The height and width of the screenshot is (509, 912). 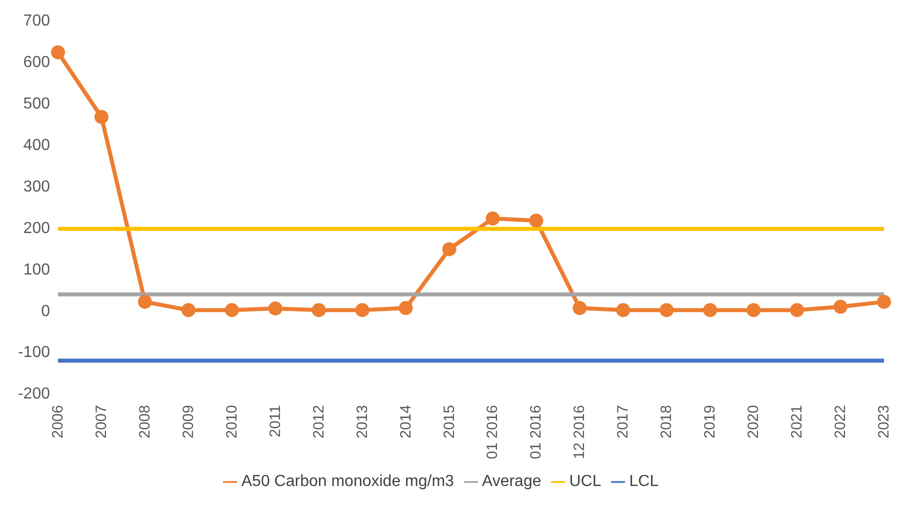 What do you see at coordinates (797, 421) in the screenshot?
I see `x-tick-label: 2021` at bounding box center [797, 421].